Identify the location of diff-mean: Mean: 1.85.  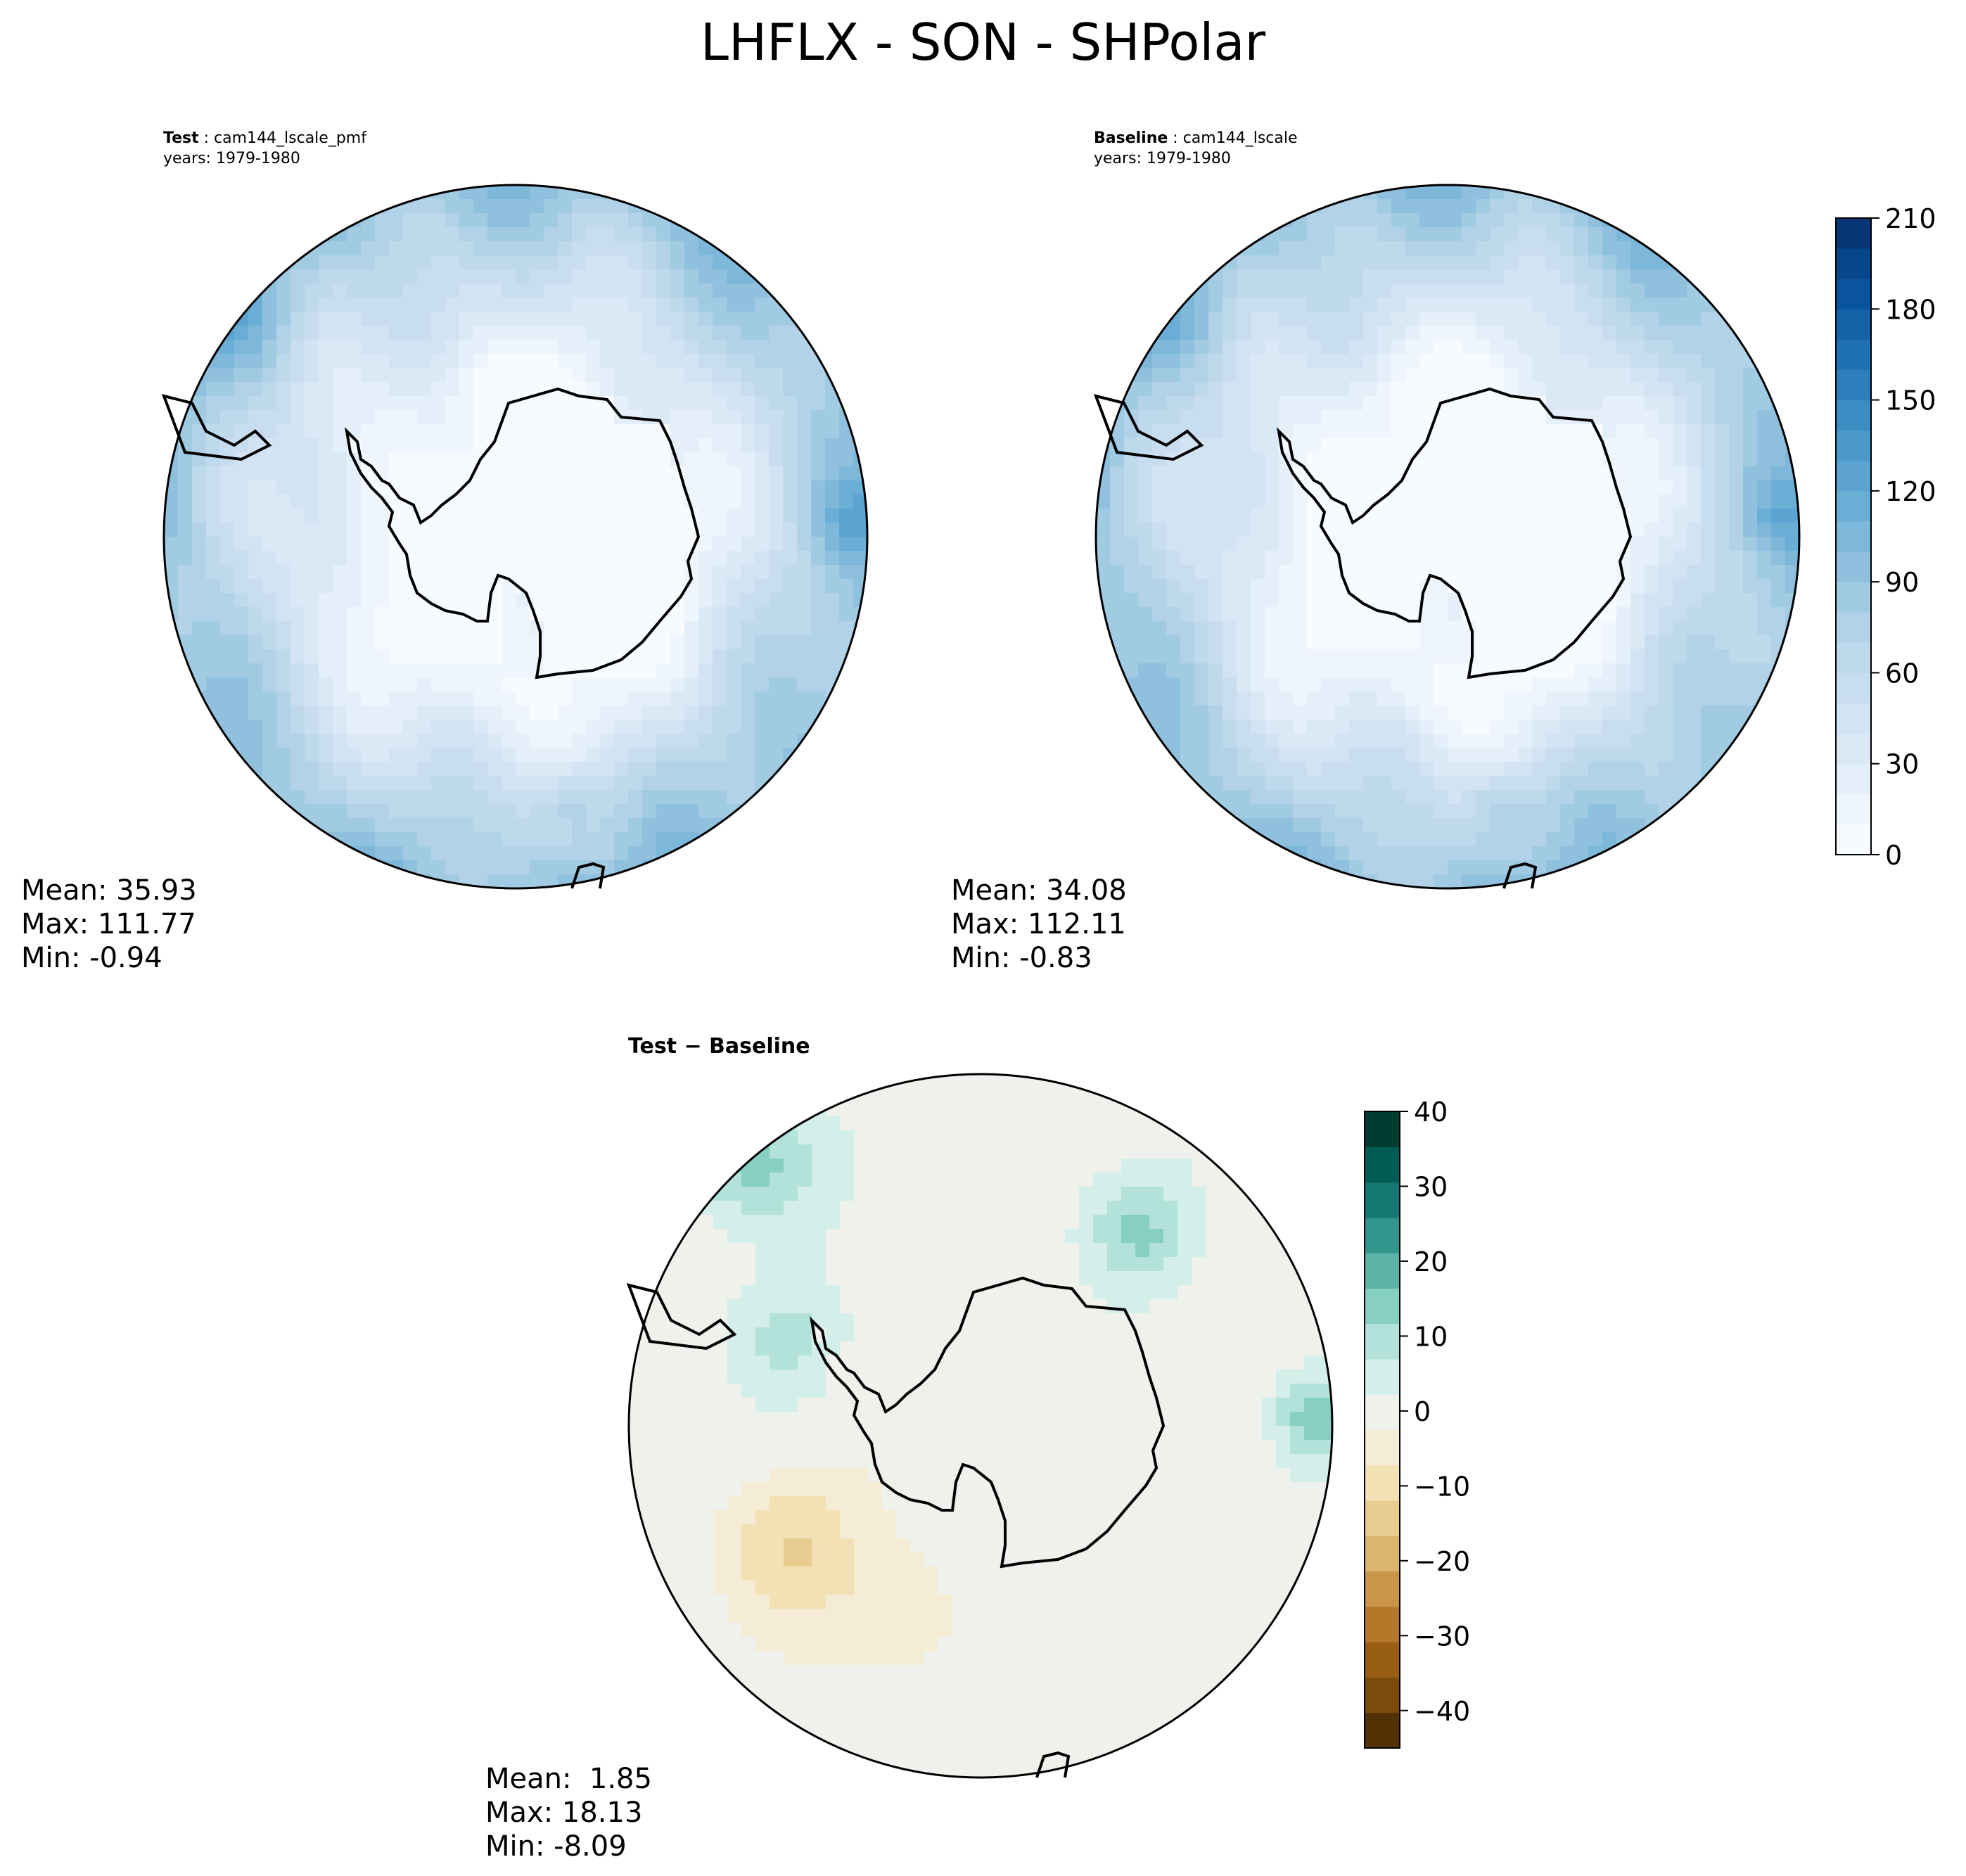
(568, 1779).